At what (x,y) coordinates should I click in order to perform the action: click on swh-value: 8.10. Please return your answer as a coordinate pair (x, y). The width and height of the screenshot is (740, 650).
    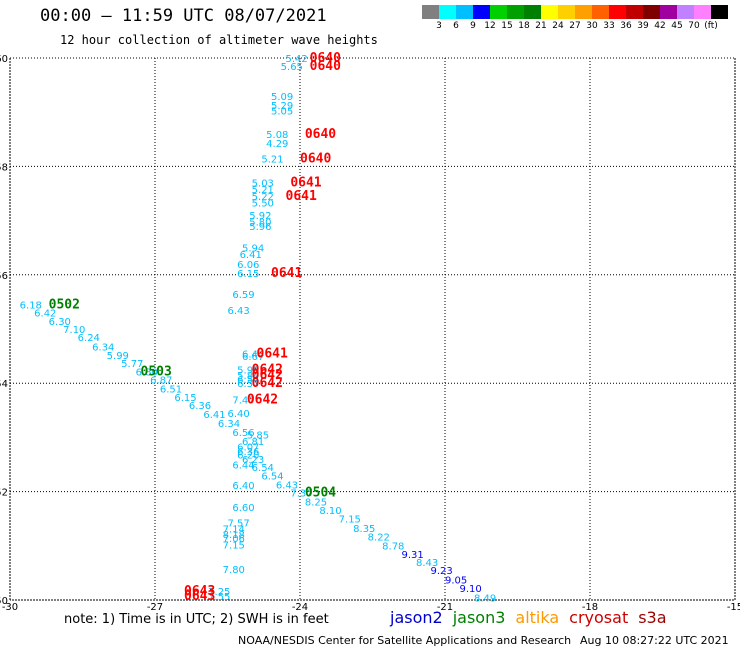
    Looking at the image, I should click on (330, 511).